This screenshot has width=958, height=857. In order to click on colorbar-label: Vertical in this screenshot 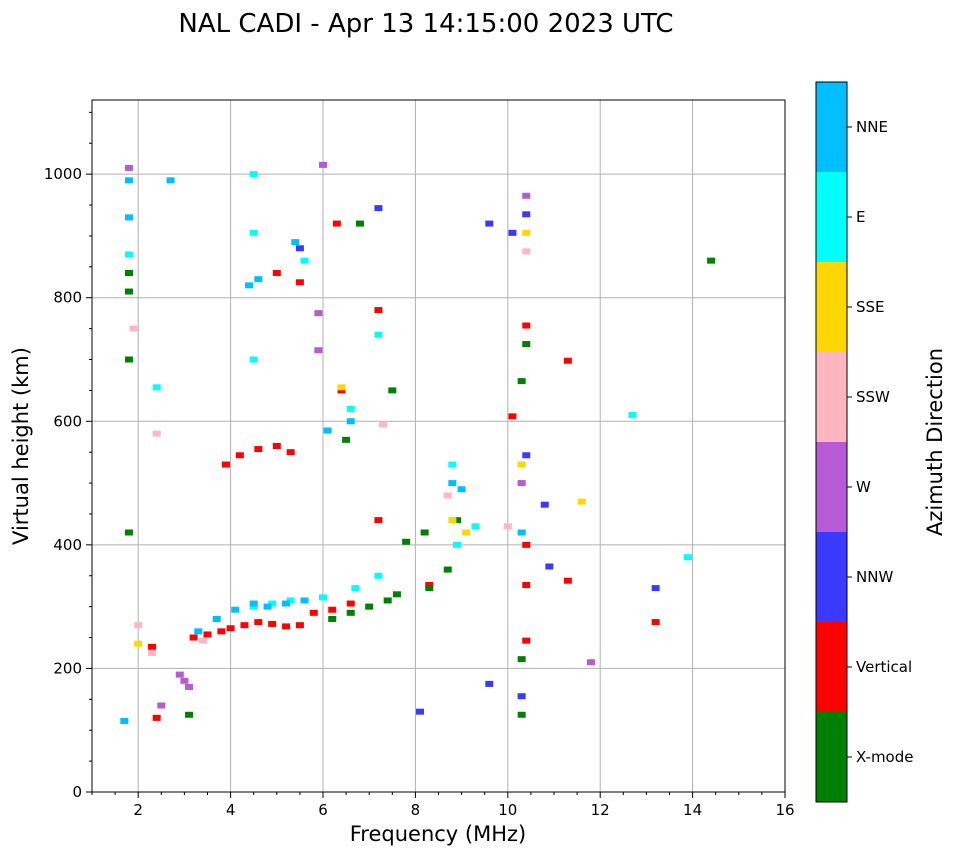, I will do `click(884, 667)`.